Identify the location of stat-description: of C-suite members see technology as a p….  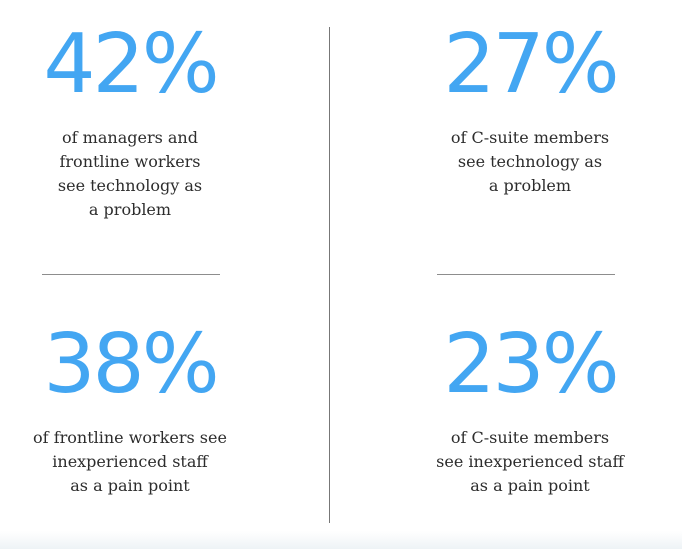
(530, 161).